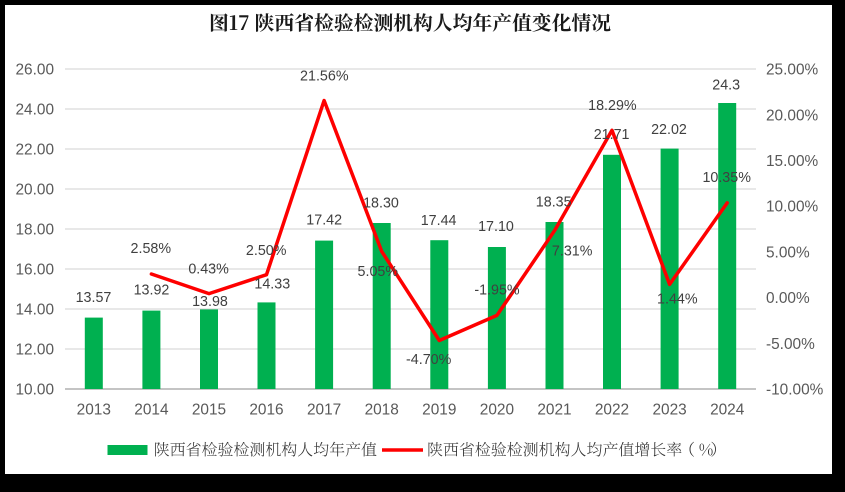 The image size is (845, 492). What do you see at coordinates (497, 291) in the screenshot?
I see `svg-text: -1.95%` at bounding box center [497, 291].